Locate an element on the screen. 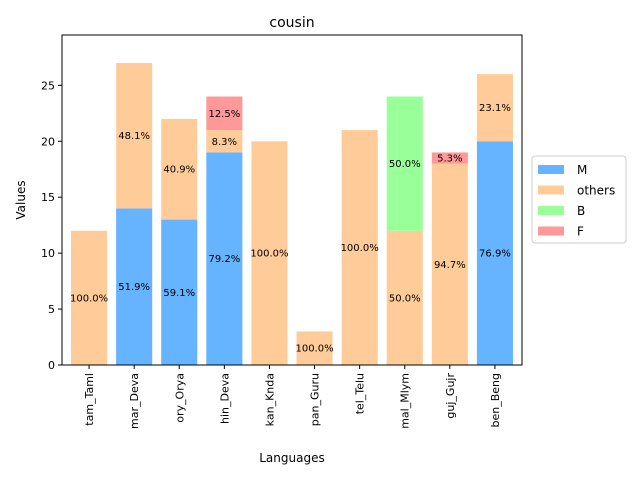 The image size is (640, 480). y-tick-label: 0 is located at coordinates (51, 365).